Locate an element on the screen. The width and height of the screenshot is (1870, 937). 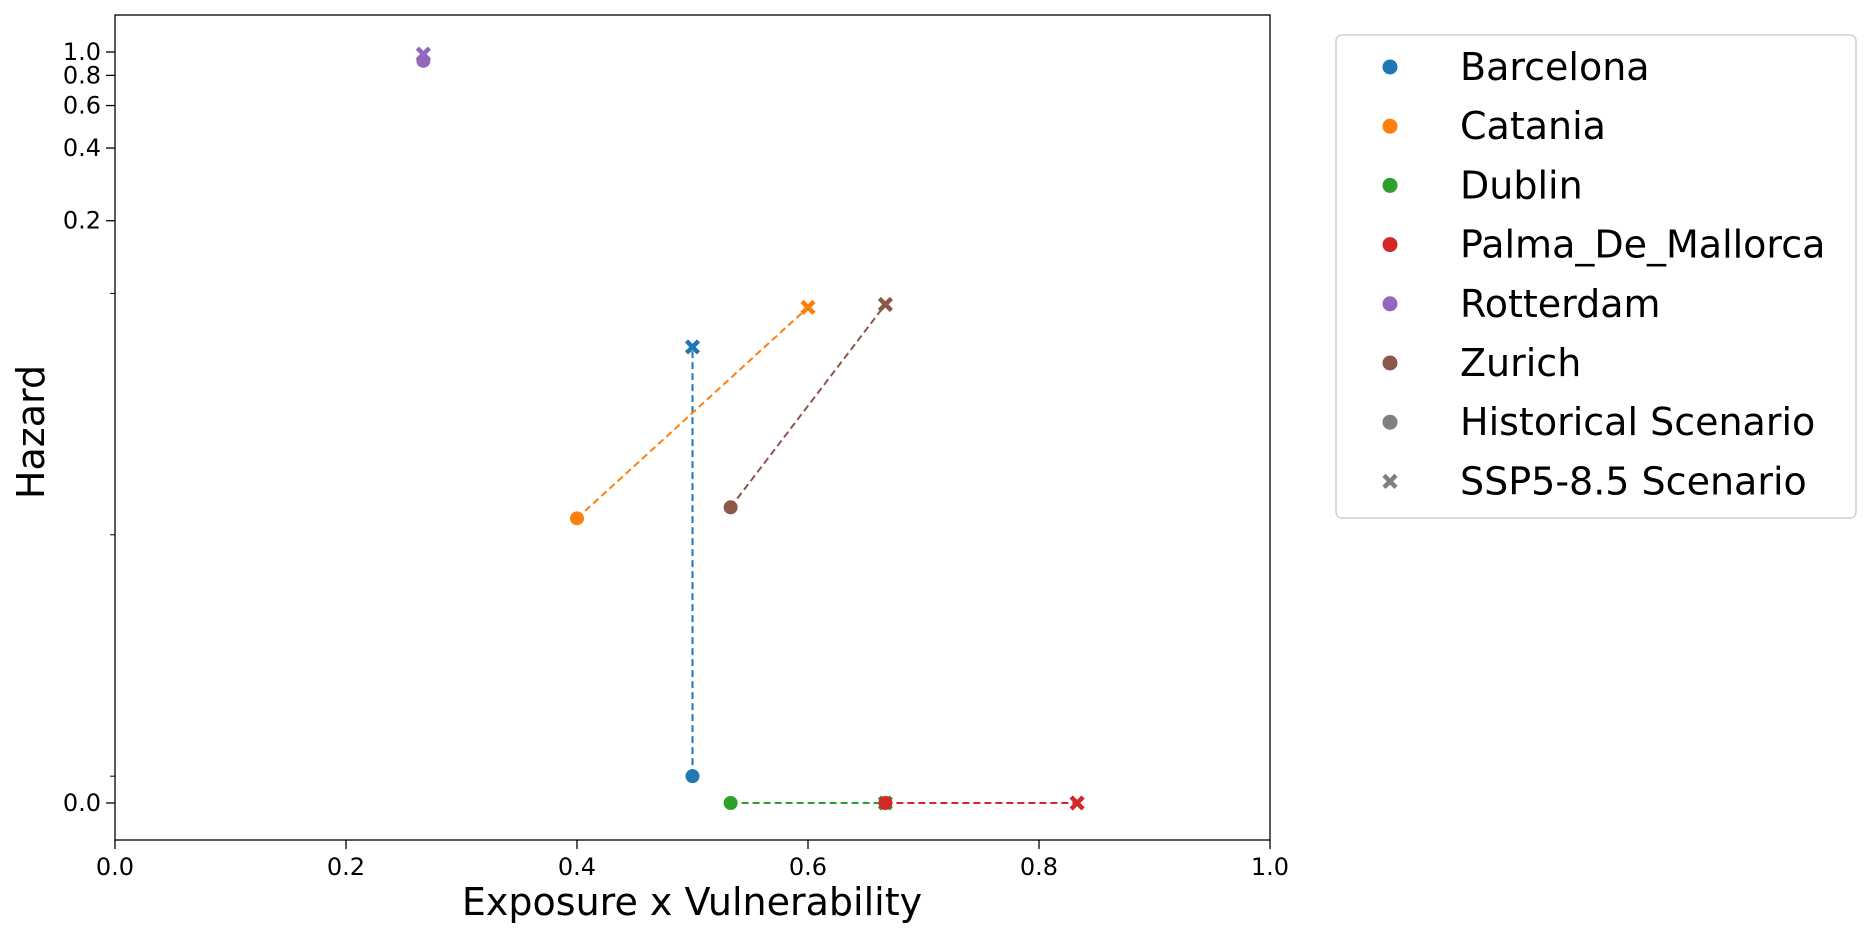
x-tick-label: 0.0 is located at coordinates (115, 867).